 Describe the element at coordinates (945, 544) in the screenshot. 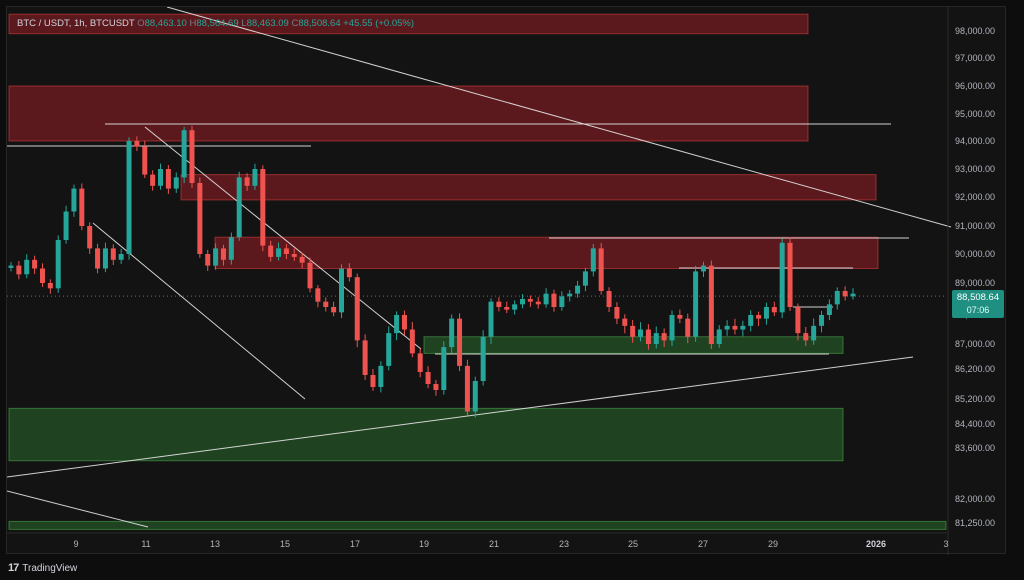

I see `time-tick-label: 3` at that location.